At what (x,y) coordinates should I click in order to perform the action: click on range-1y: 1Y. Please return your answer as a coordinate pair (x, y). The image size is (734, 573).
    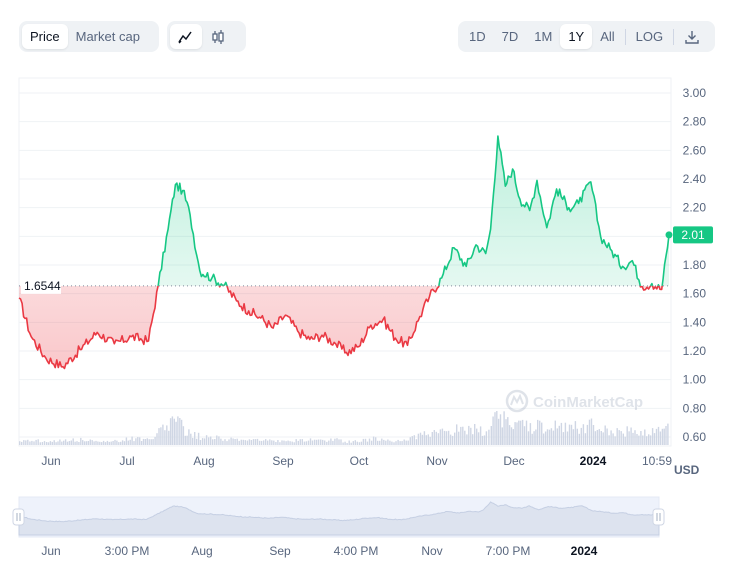
    Looking at the image, I should click on (576, 36).